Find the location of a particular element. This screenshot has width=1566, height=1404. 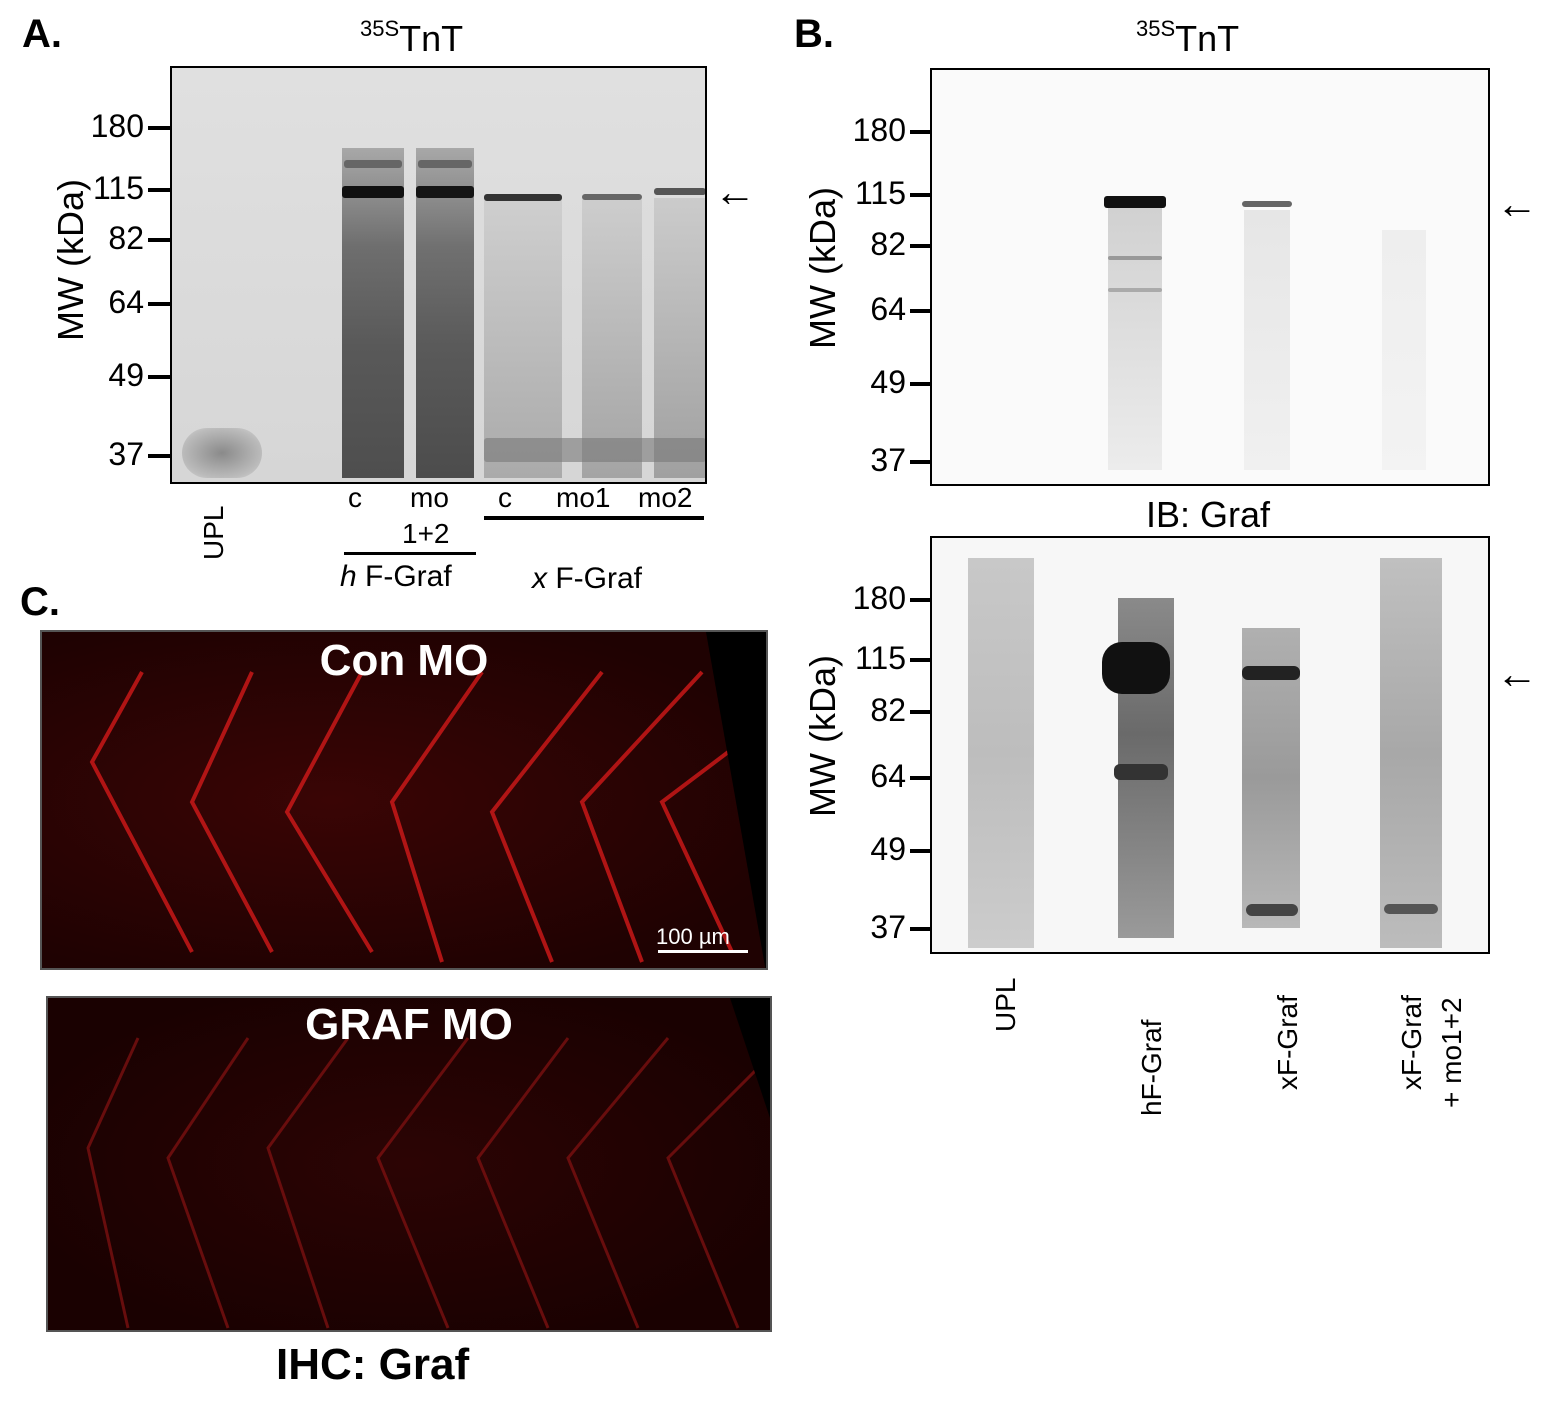

lane-label-h-mo: mo is located at coordinates (429, 497).